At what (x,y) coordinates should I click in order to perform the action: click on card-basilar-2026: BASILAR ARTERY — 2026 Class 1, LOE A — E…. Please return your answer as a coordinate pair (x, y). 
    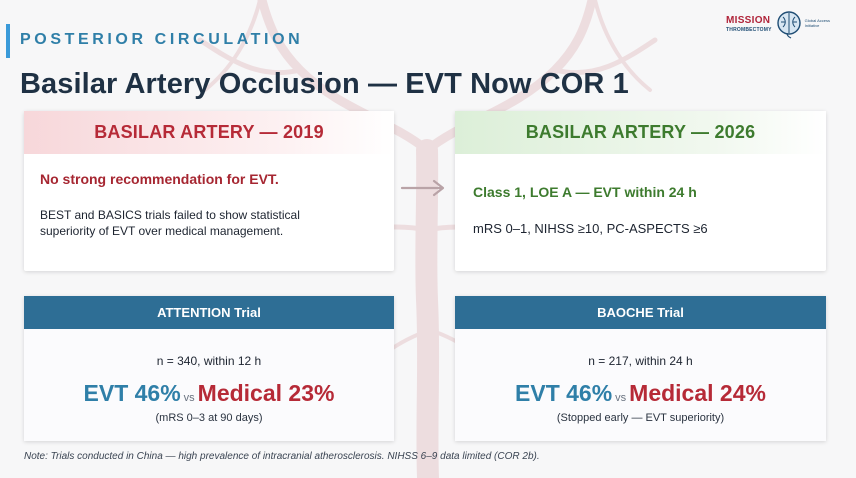
    Looking at the image, I should click on (640, 191).